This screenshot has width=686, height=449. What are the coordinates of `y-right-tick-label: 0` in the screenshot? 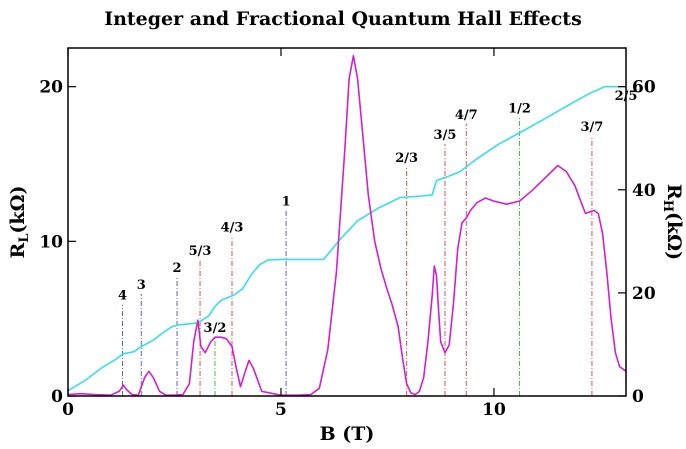 It's located at (638, 397).